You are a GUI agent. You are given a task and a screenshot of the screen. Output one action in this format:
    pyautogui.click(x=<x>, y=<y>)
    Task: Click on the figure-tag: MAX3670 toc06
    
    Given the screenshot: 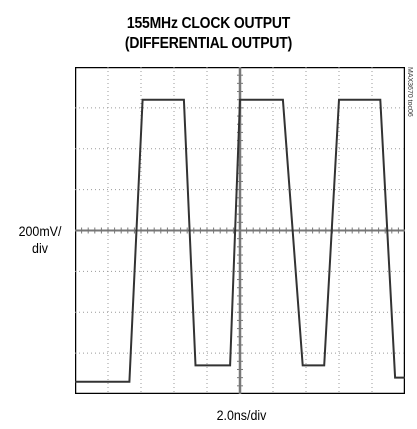 What is the action you would take?
    pyautogui.click(x=409, y=92)
    